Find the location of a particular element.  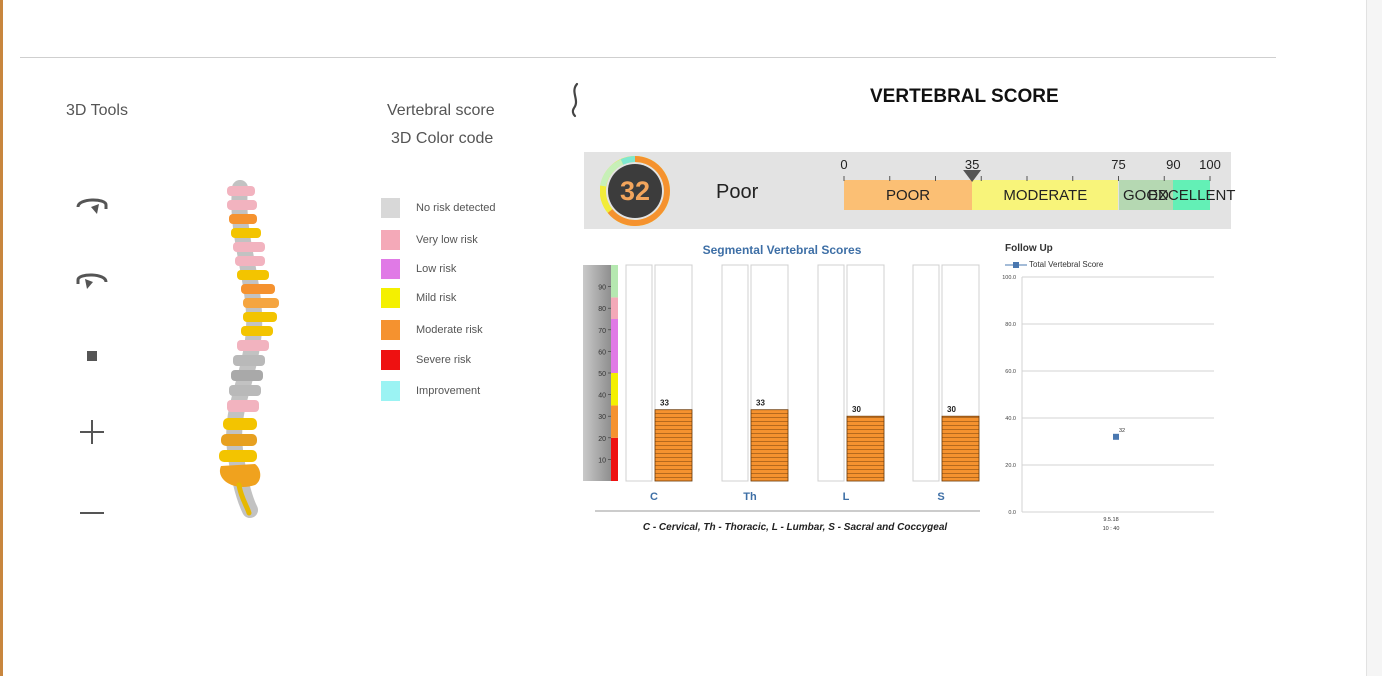

y-axis-panel is located at coordinates (597, 373).